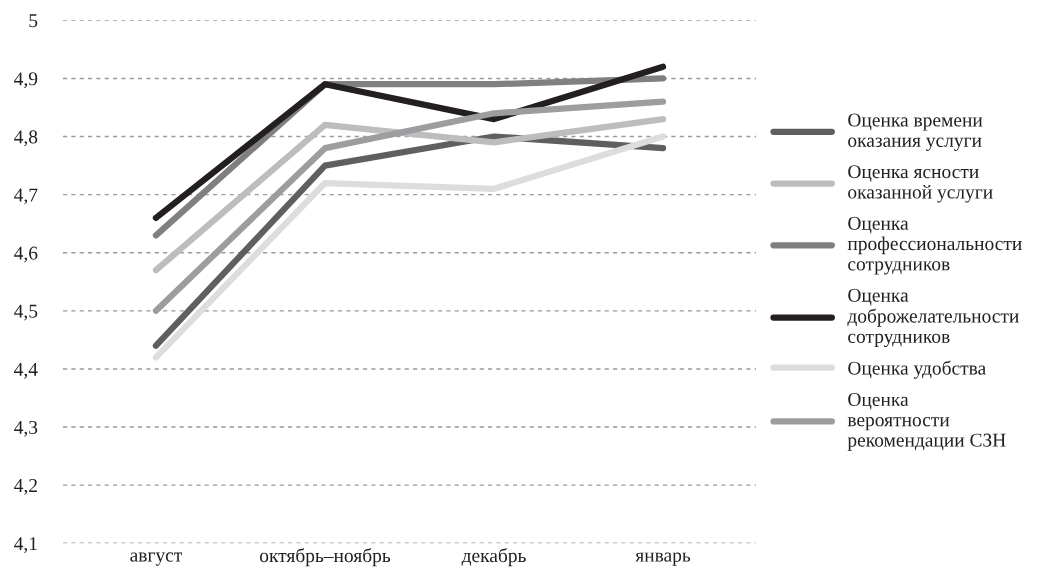  What do you see at coordinates (25, 545) in the screenshot?
I see `y-tick-label: 4,1` at bounding box center [25, 545].